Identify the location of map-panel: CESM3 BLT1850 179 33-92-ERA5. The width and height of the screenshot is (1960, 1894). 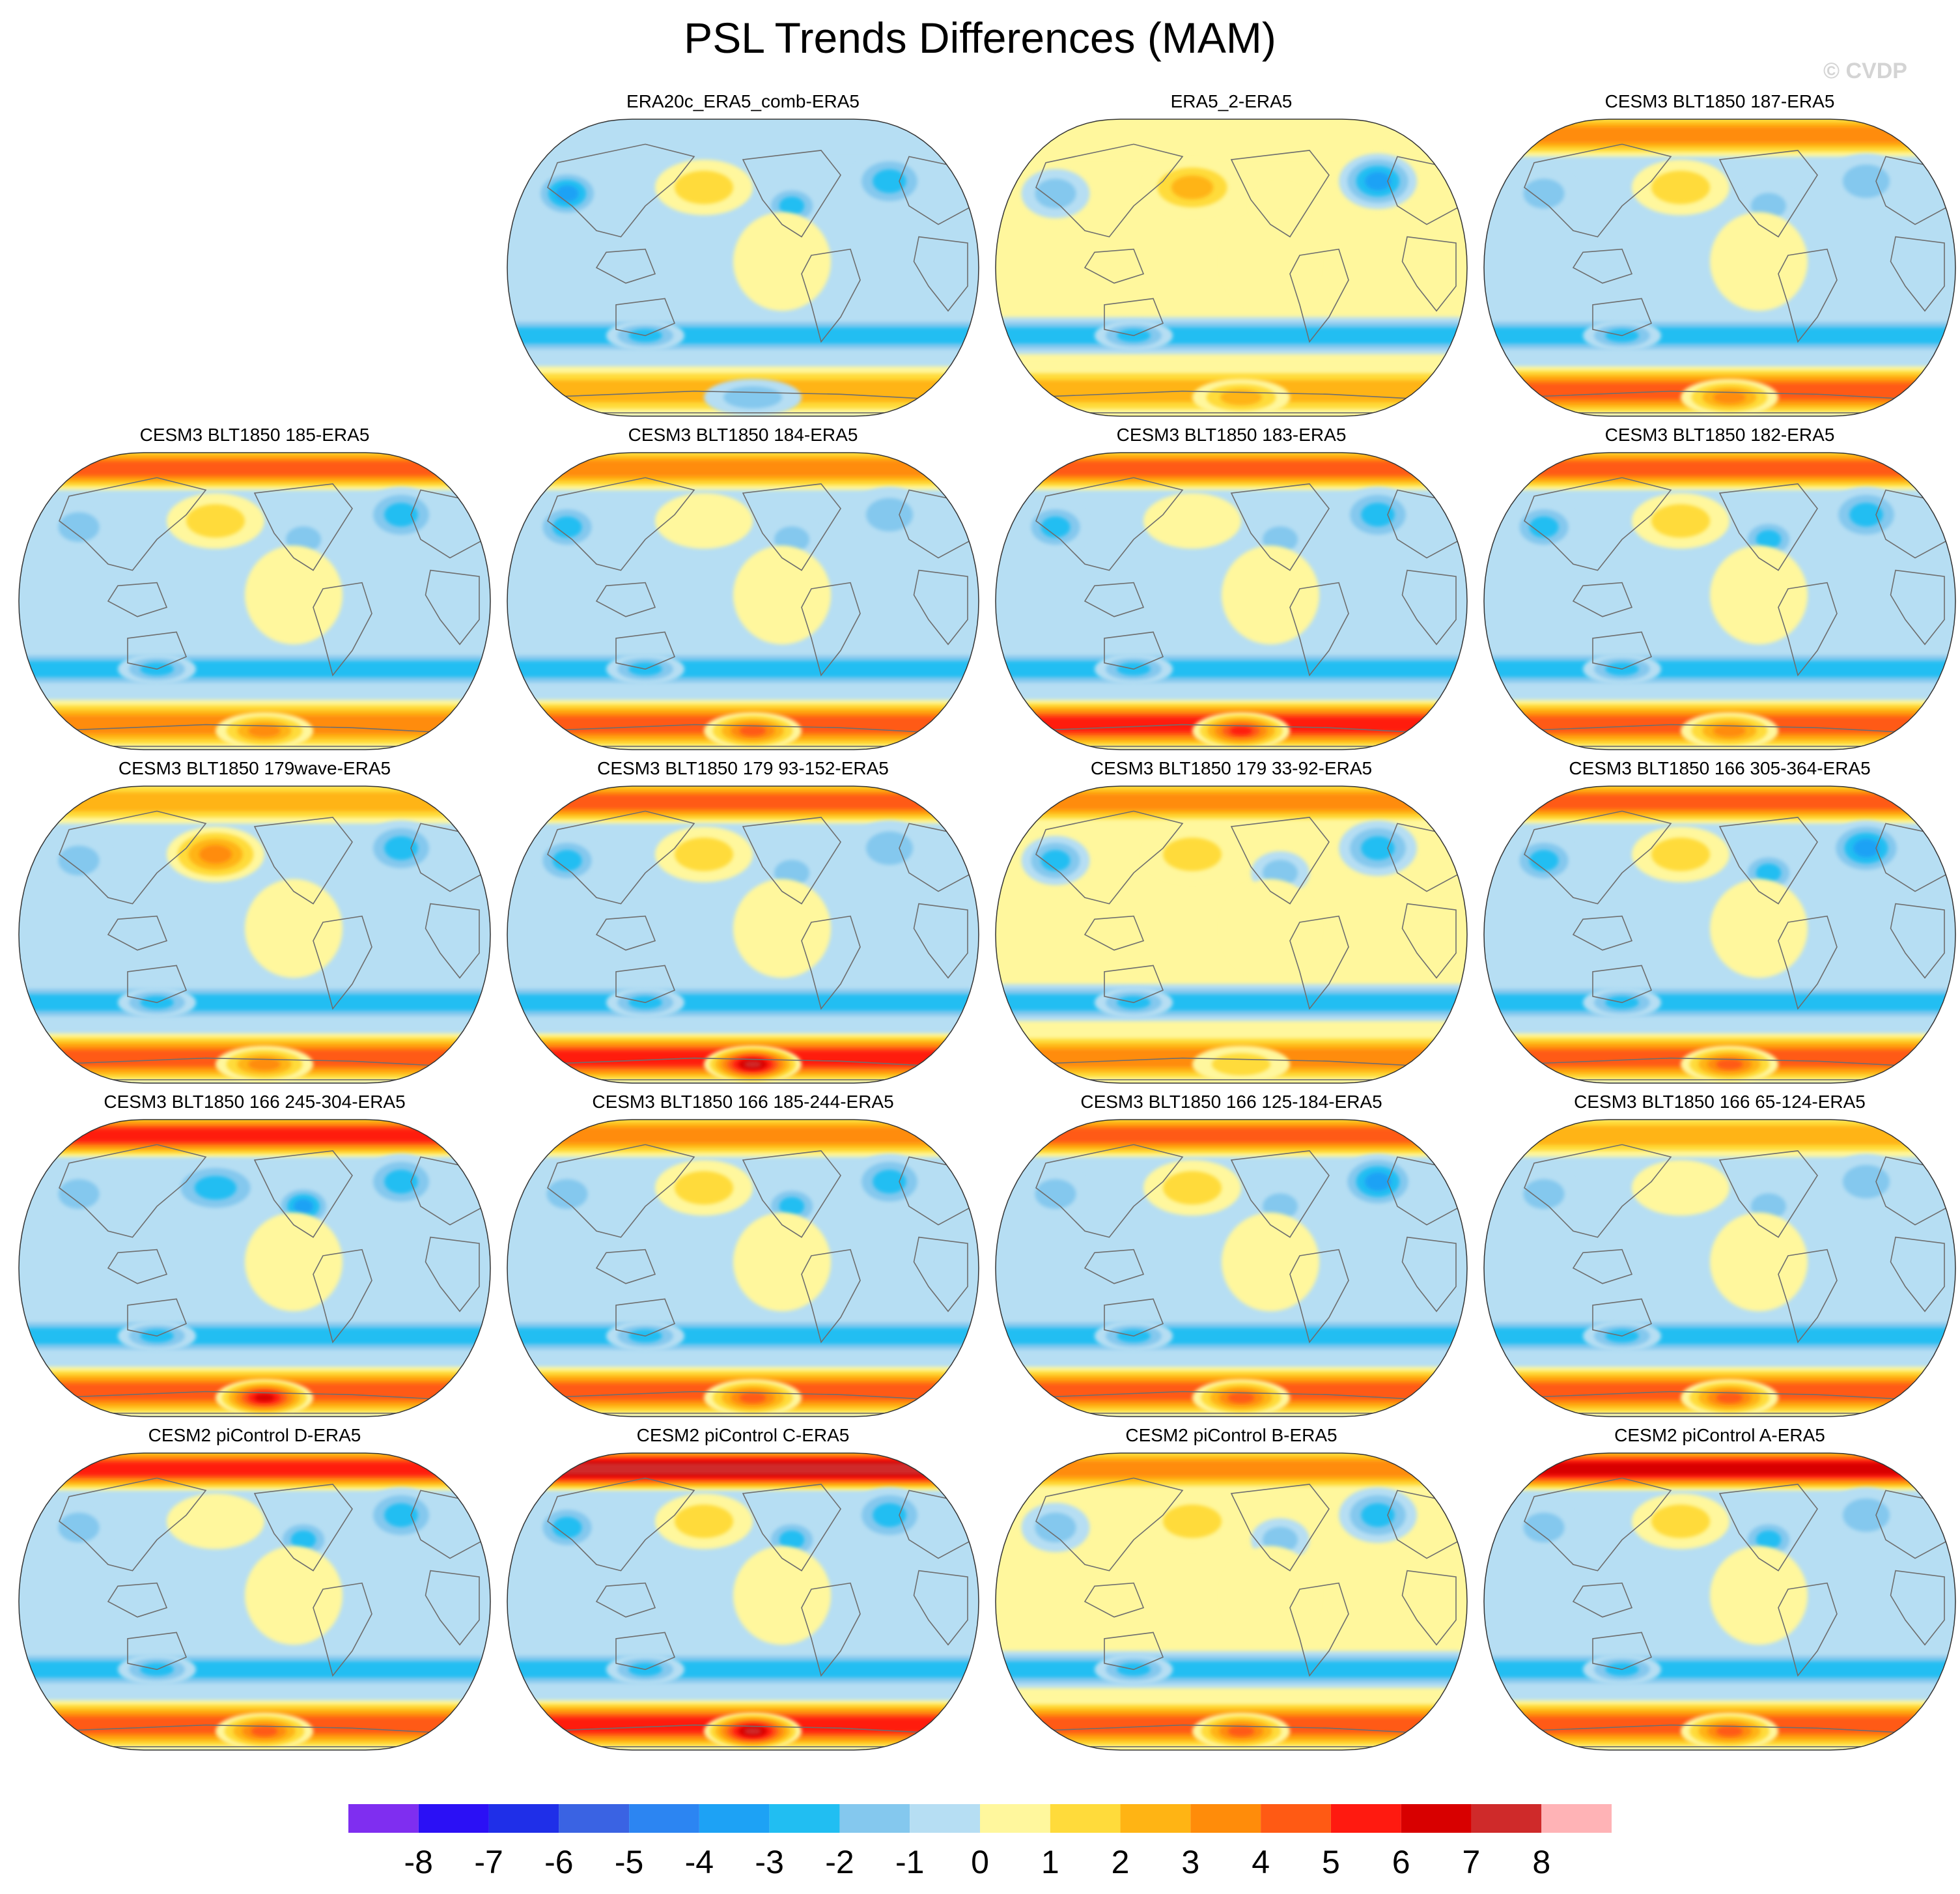
(1231, 923).